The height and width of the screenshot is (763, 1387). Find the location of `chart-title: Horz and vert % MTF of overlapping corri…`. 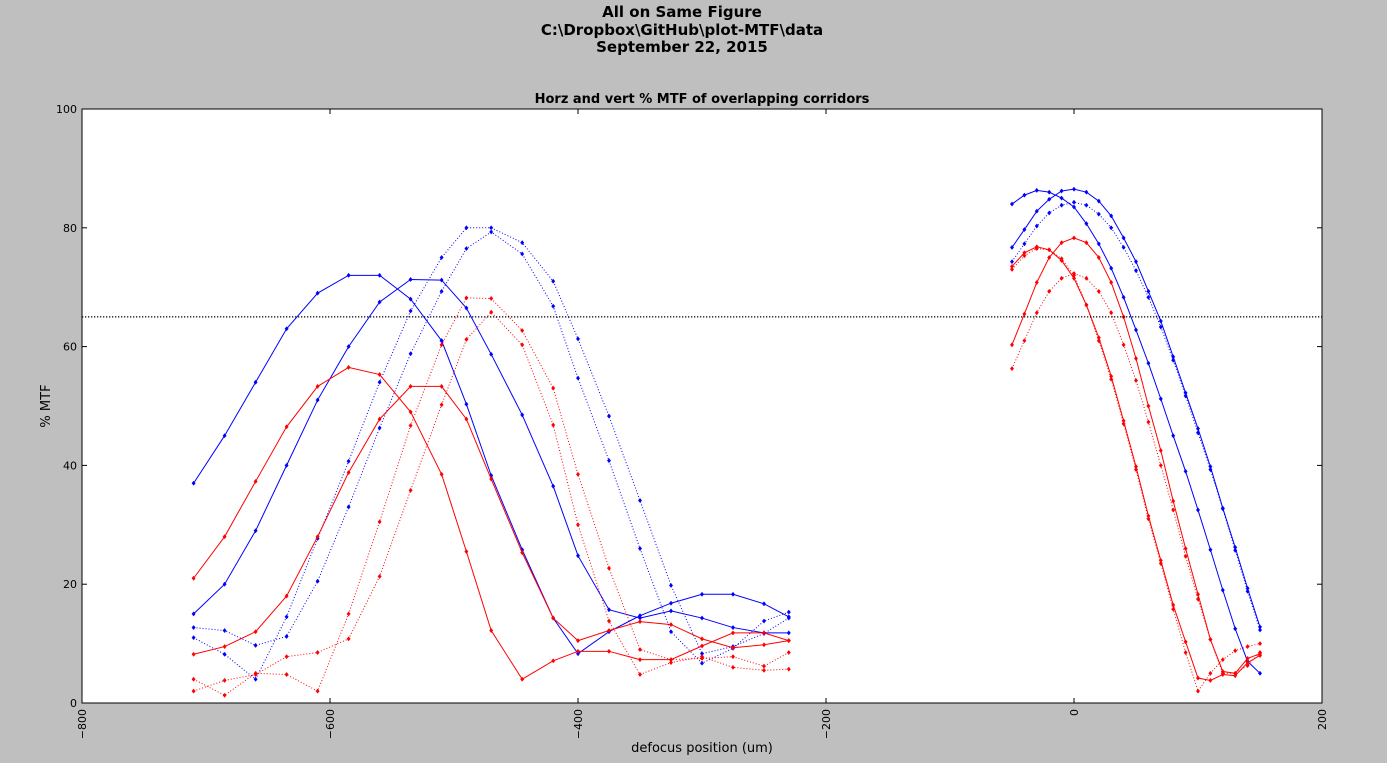

chart-title: Horz and vert % MTF of overlapping corri… is located at coordinates (702, 99).